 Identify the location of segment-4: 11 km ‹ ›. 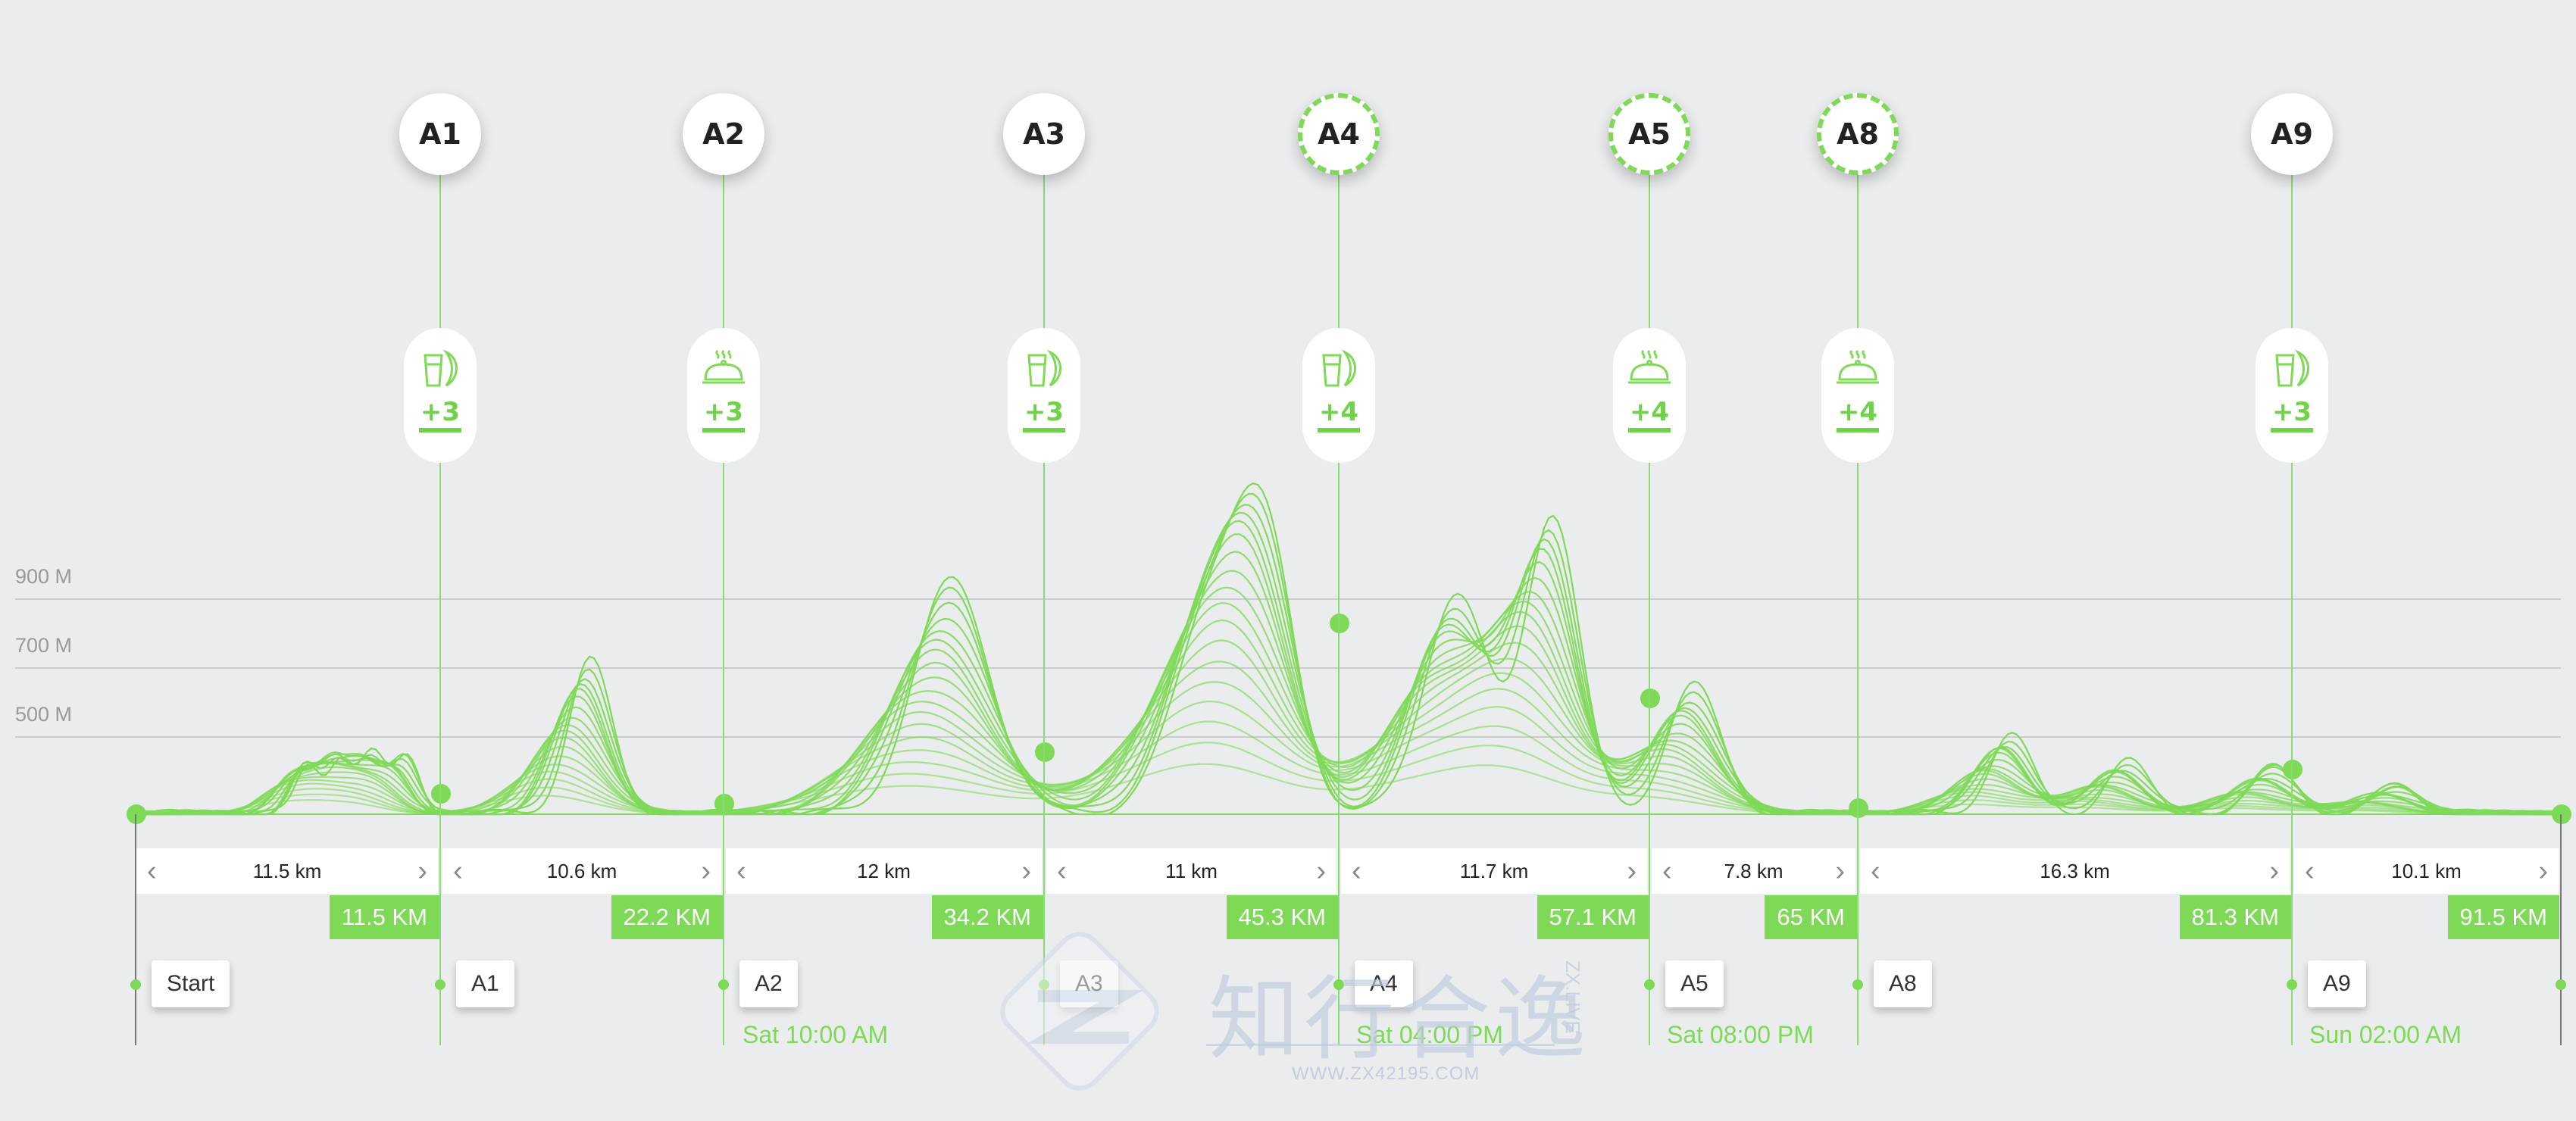
(1191, 871).